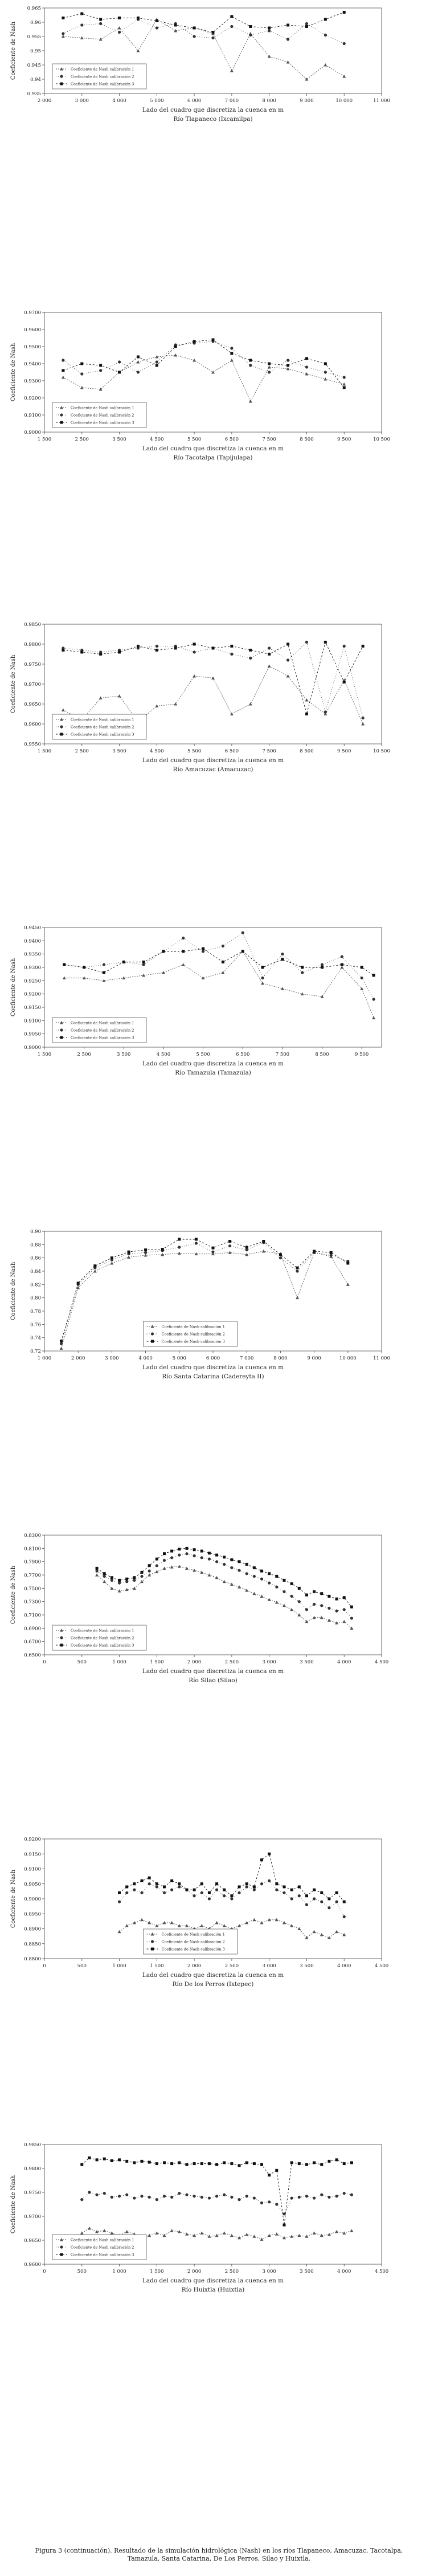  What do you see at coordinates (34, 65) in the screenshot?
I see `y-tick-label: 0.945` at bounding box center [34, 65].